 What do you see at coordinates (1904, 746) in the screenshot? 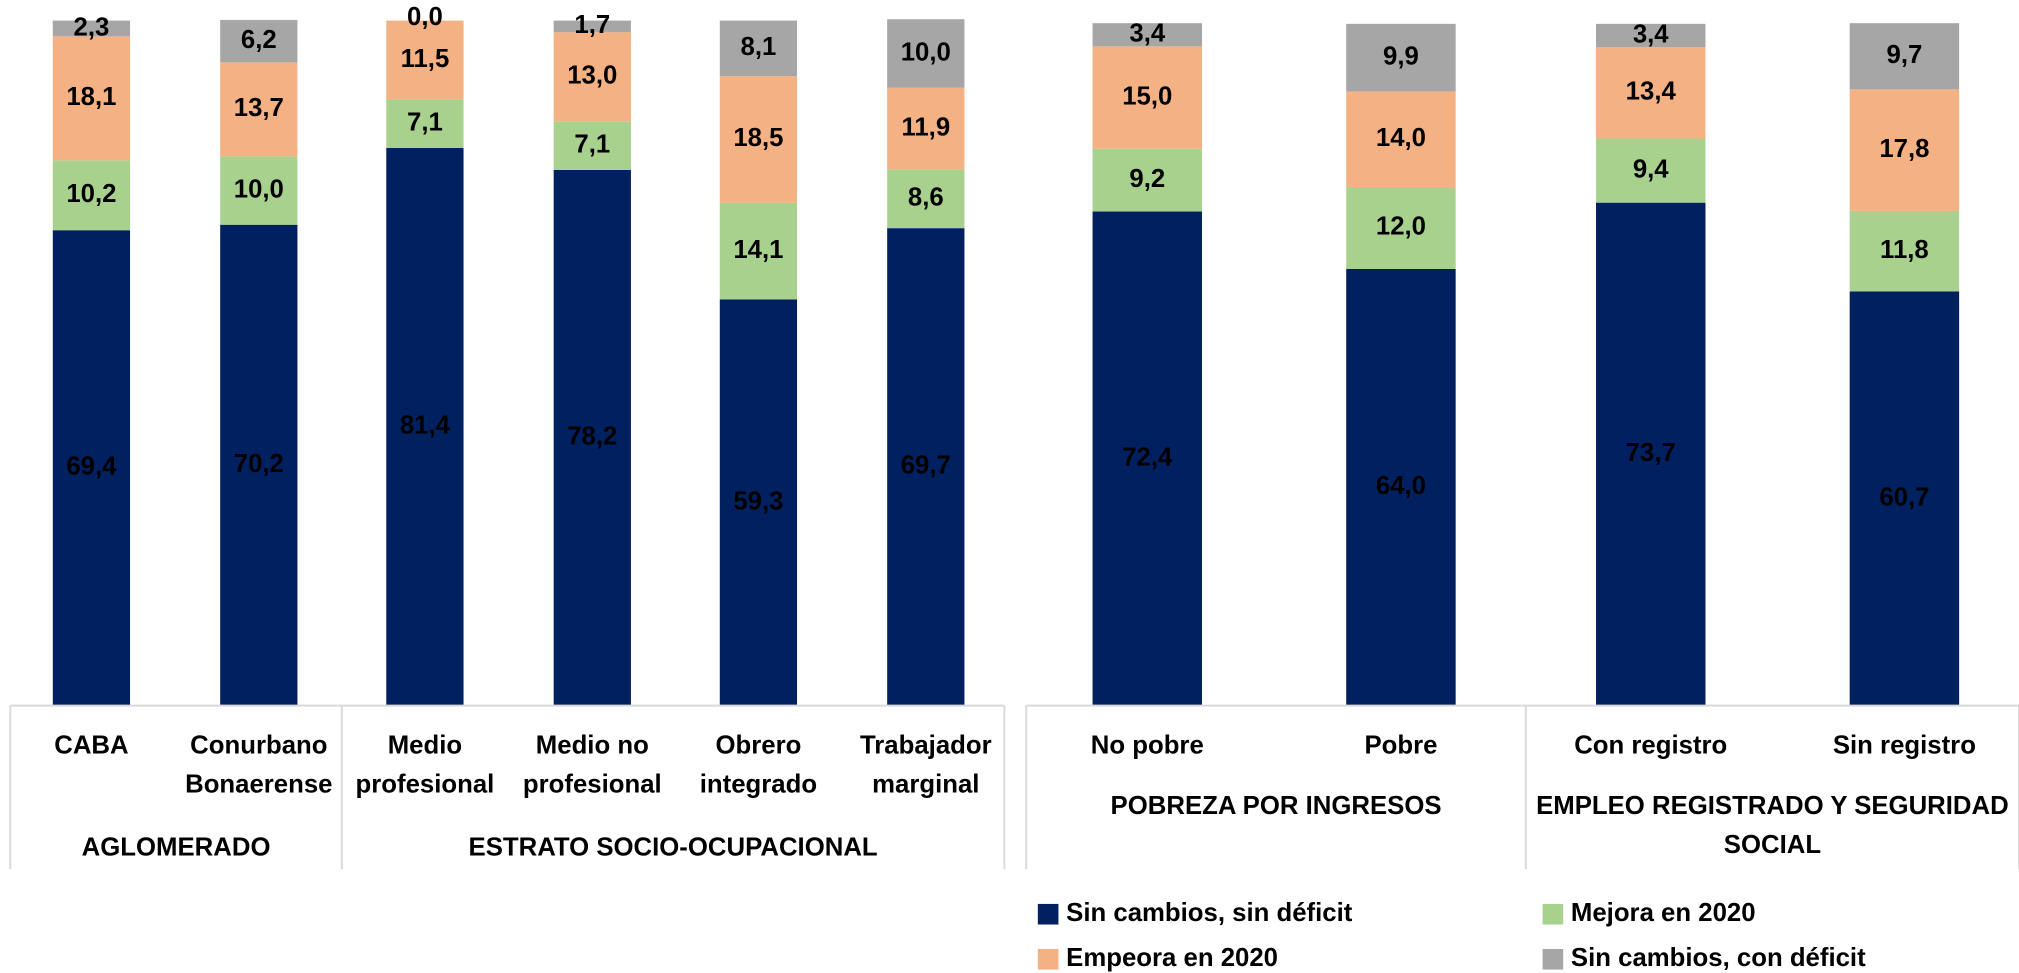
I see `x-tick-label: Sin registro` at bounding box center [1904, 746].